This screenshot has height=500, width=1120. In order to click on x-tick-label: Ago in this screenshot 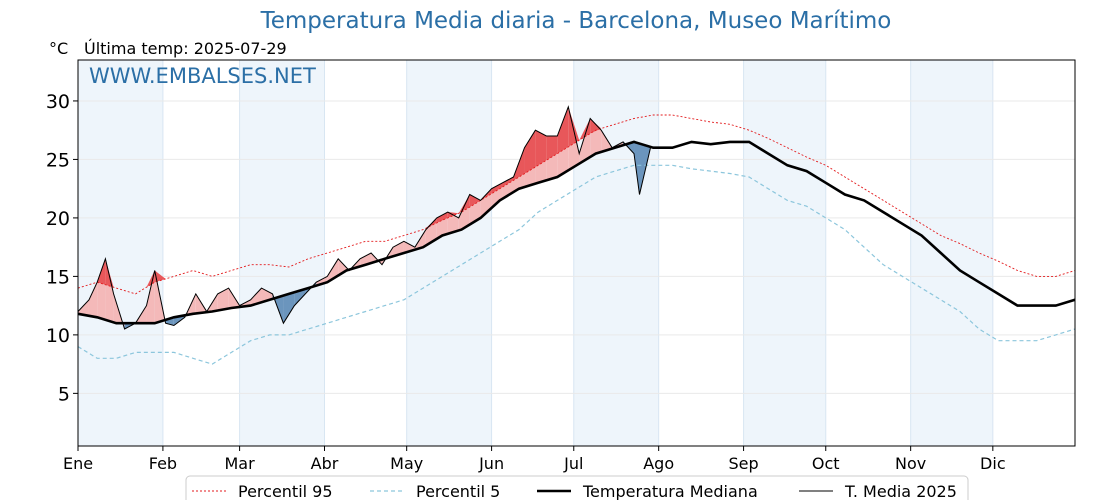, I will do `click(658, 463)`.